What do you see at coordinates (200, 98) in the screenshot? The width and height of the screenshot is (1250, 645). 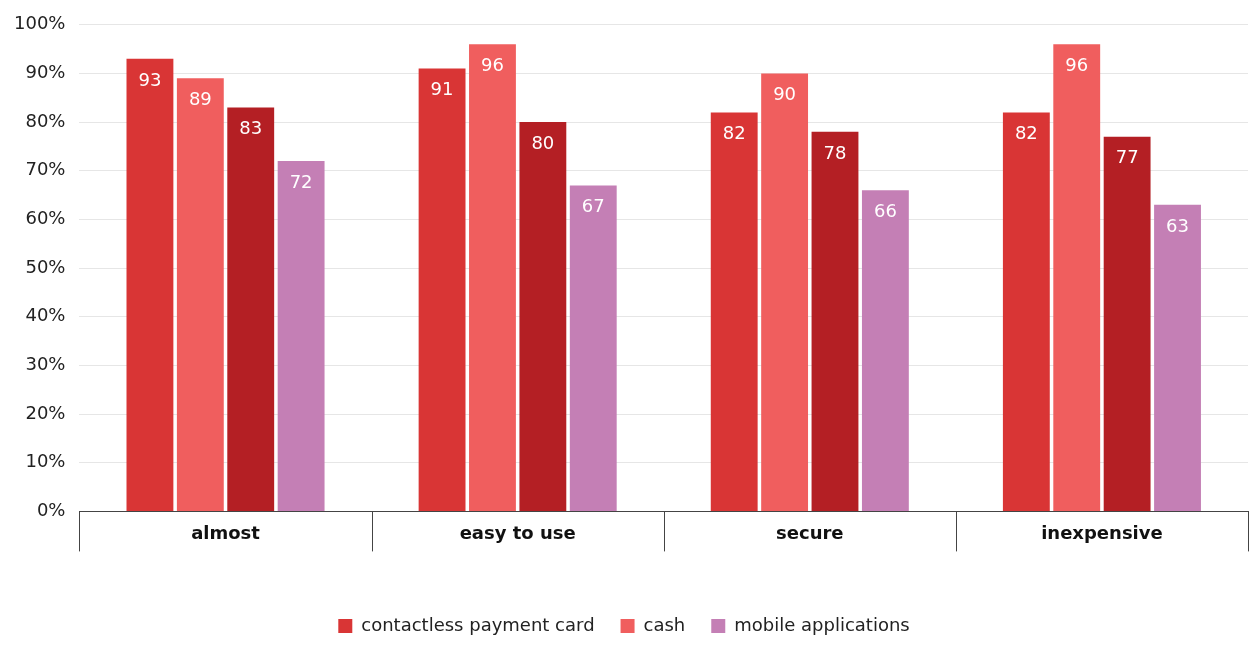 I see `data-label: 89` at bounding box center [200, 98].